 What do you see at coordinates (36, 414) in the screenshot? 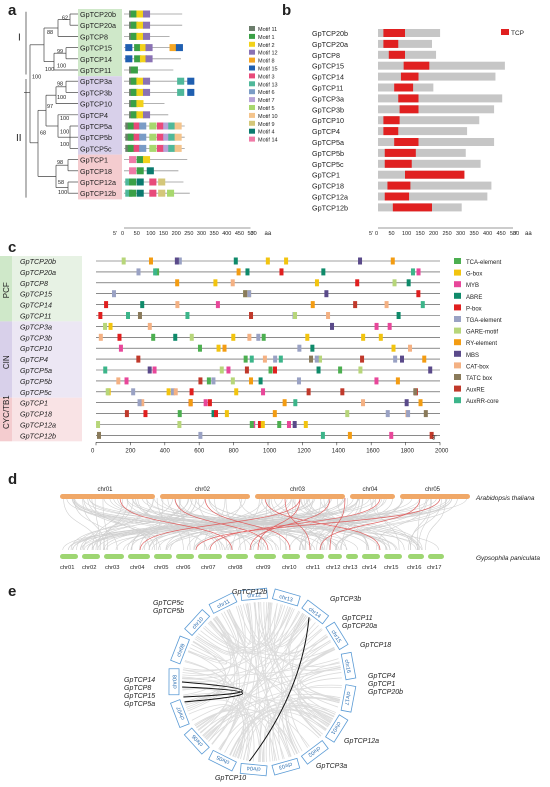
I see `gene-label: GpTCP18` at bounding box center [36, 414].